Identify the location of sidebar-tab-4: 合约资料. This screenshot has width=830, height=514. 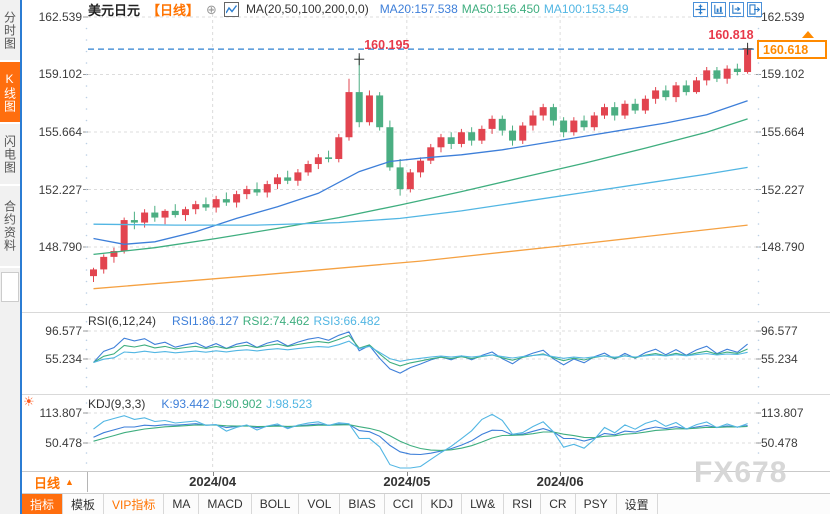
(10, 227).